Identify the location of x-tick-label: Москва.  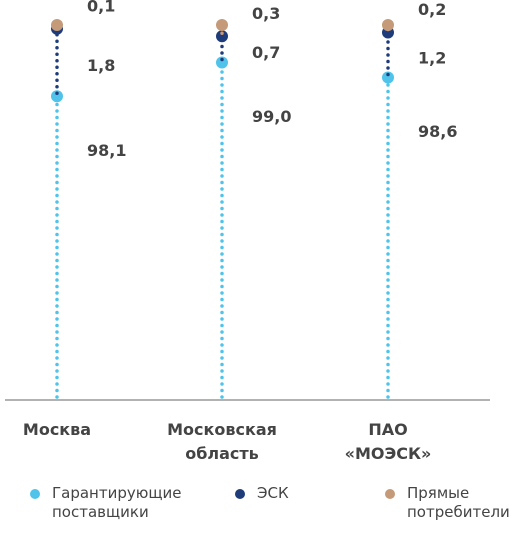
(57, 429).